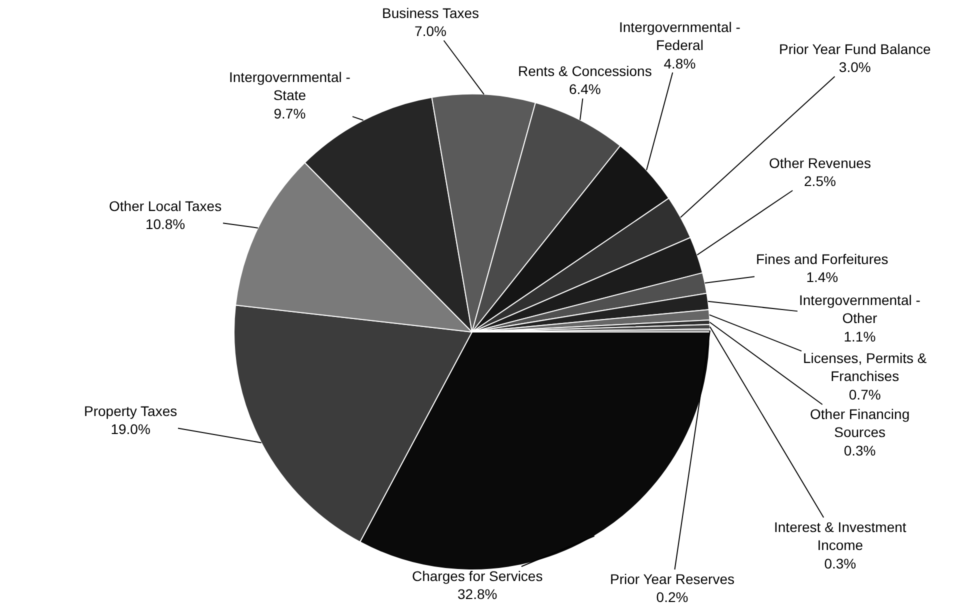  What do you see at coordinates (864, 394) in the screenshot?
I see `data-label: 0.7%` at bounding box center [864, 394].